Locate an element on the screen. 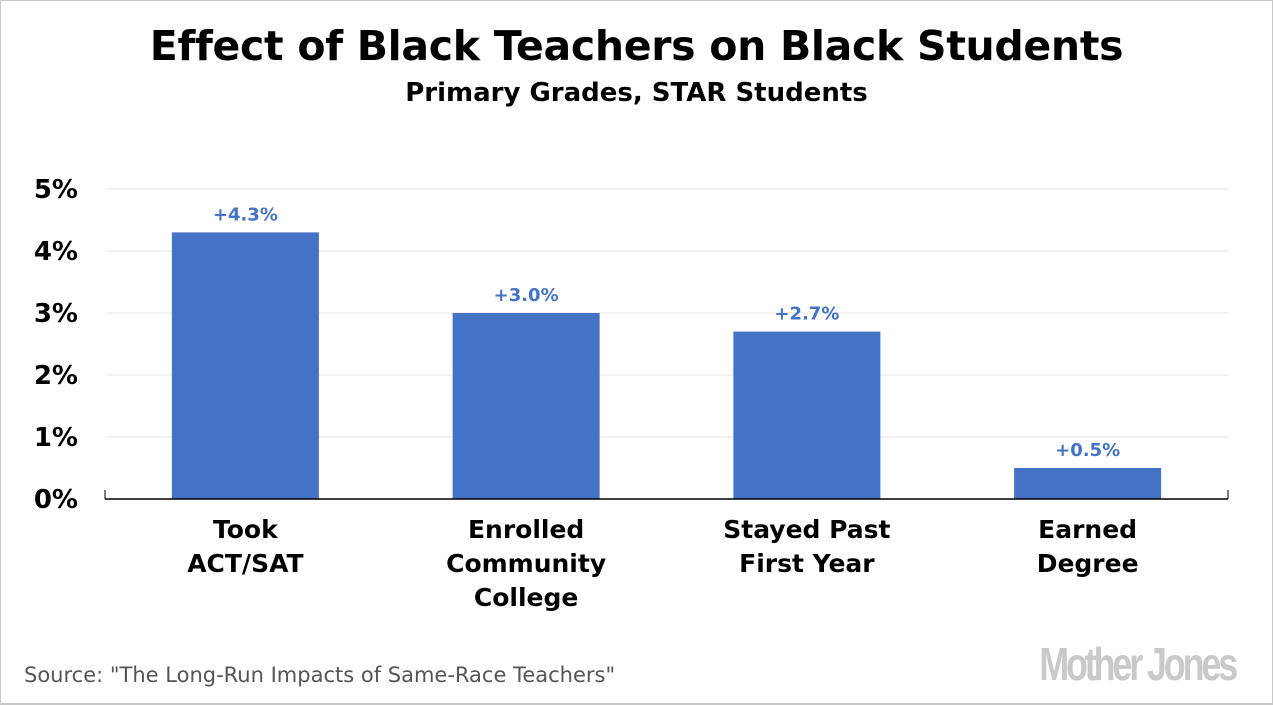 The image size is (1273, 705). data-label: +0.5% is located at coordinates (1087, 450).